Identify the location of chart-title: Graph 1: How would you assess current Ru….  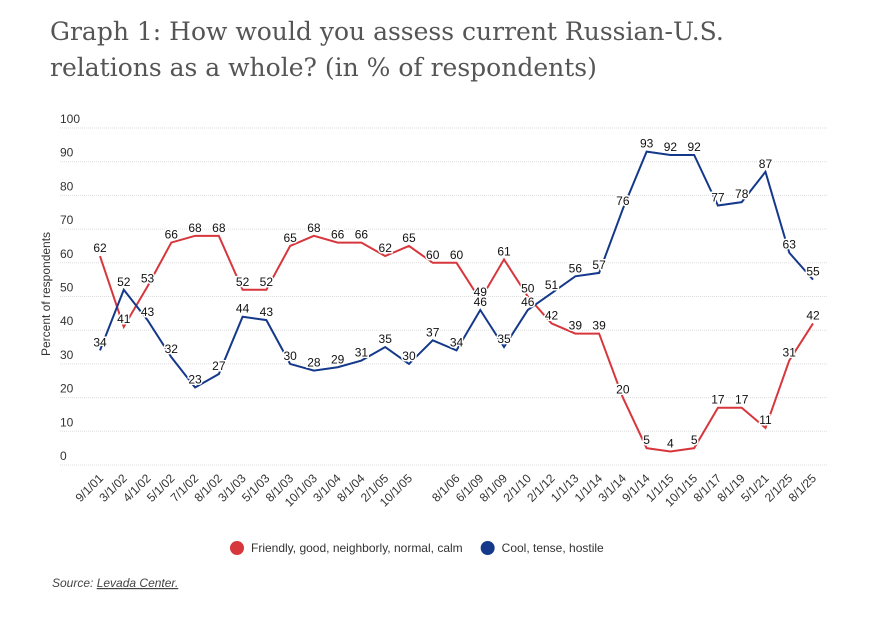
(387, 49).